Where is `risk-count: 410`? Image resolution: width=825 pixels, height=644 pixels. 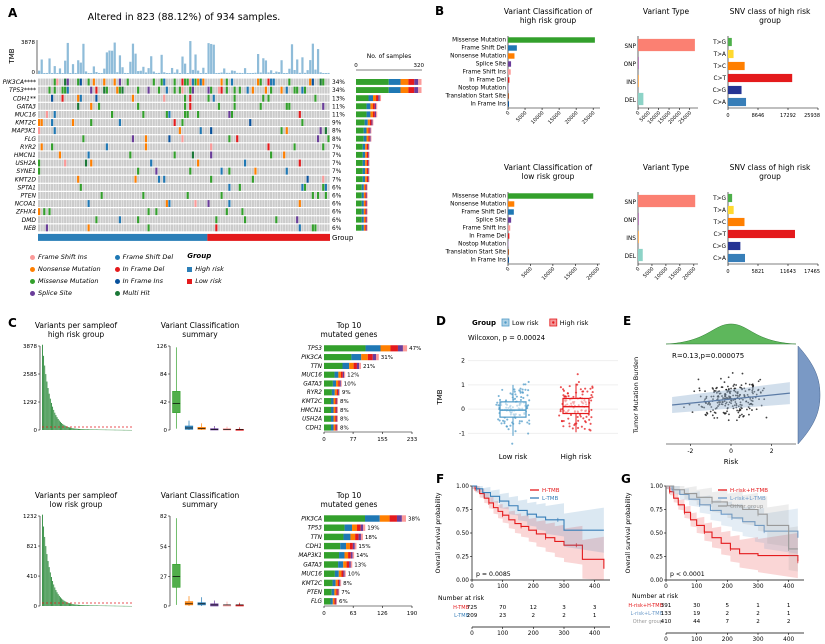
risk-count: 410 is located at coordinates (666, 622).